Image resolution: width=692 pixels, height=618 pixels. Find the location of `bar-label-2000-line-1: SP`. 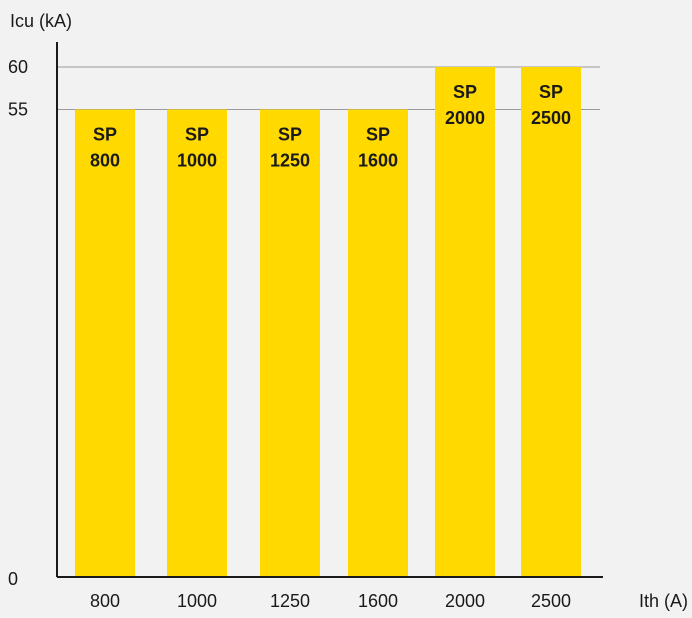

bar-label-2000-line-1: SP is located at coordinates (465, 92).